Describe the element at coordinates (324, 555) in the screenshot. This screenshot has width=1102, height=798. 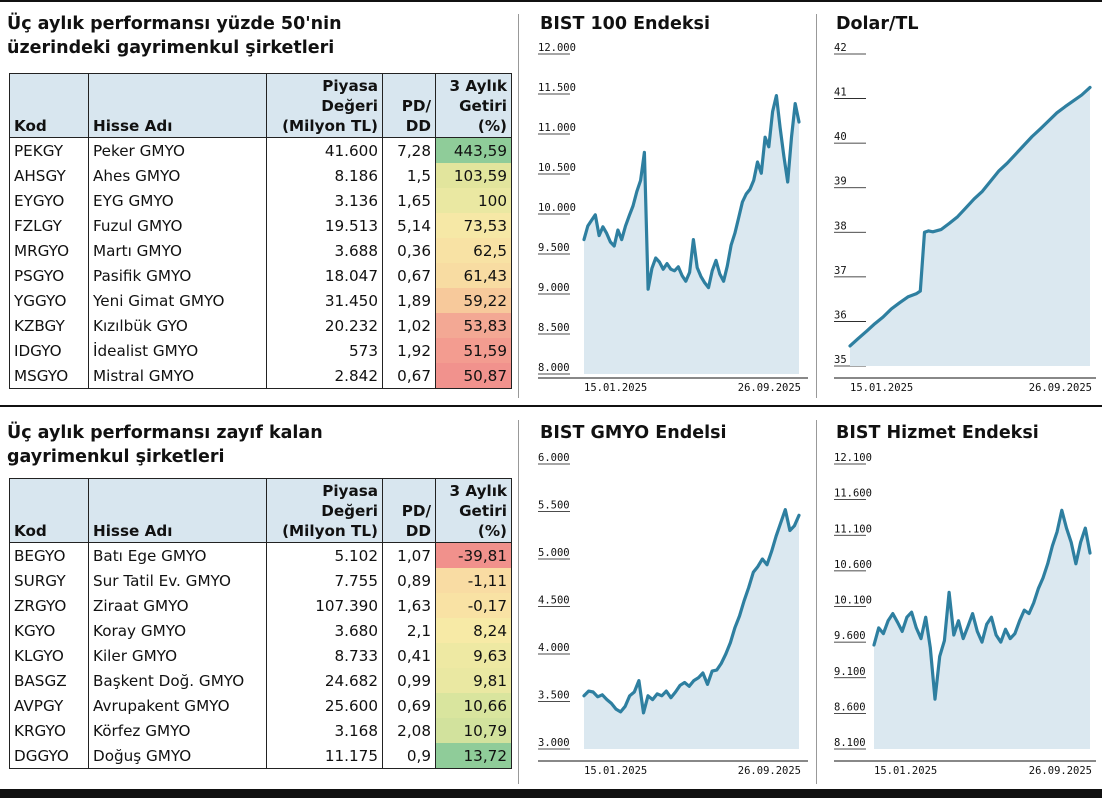
I see `cell-piyasa-degeri: 5.102` at that location.